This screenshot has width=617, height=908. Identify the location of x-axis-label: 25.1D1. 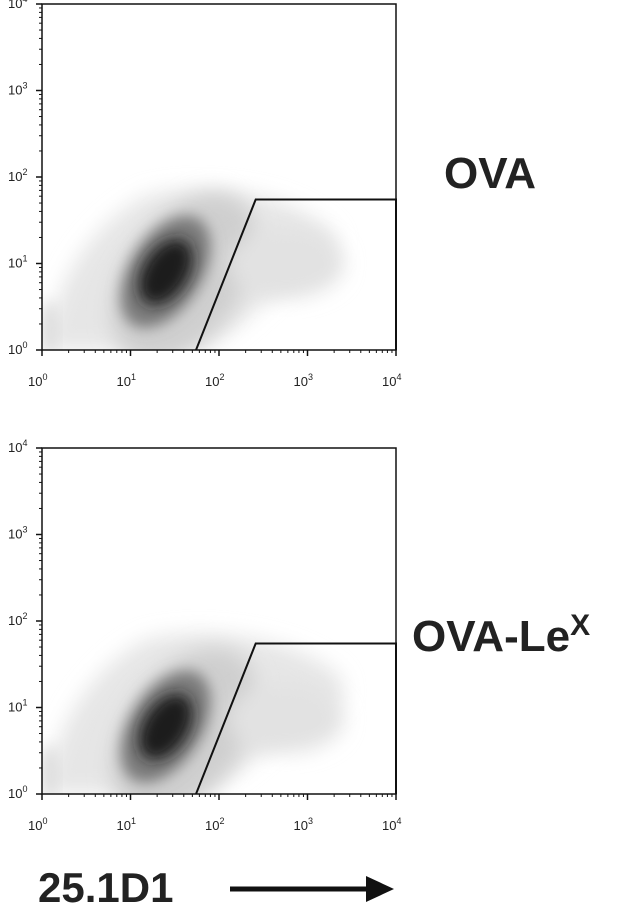
(105, 886).